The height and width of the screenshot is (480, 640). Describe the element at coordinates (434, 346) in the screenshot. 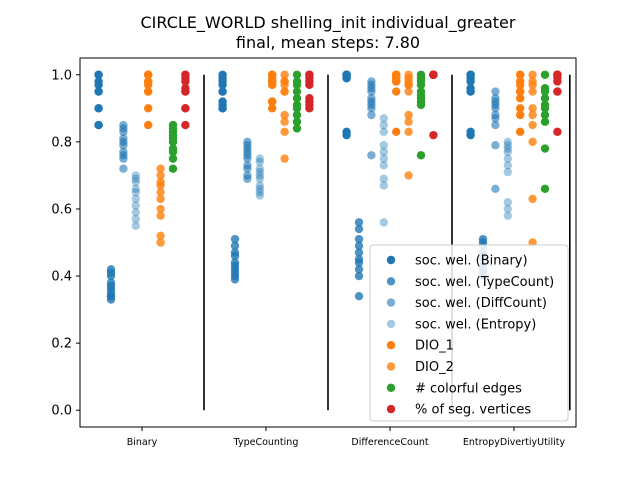

I see `legend-label-5: DIO_1` at that location.